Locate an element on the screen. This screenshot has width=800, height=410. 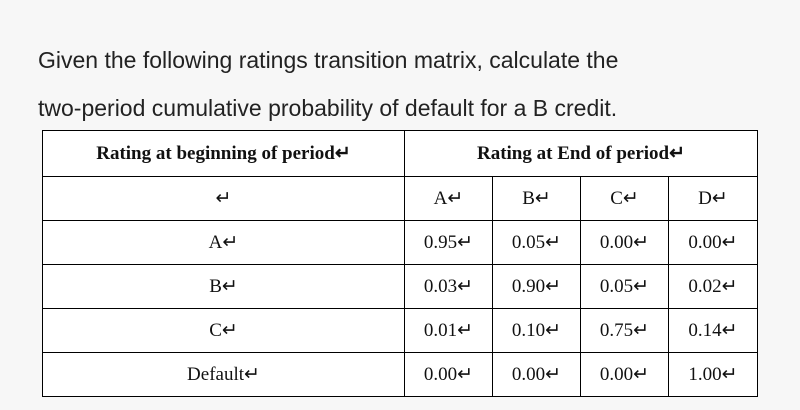
column-header: D↵ is located at coordinates (713, 198).